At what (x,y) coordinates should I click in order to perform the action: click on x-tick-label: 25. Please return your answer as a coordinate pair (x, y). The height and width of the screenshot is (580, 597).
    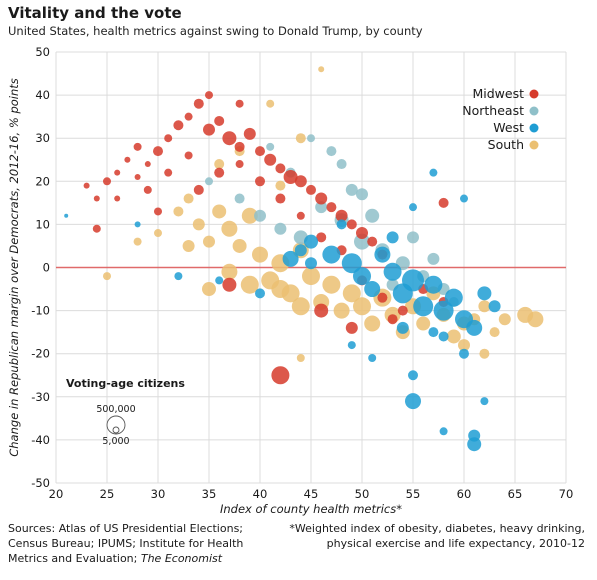
    Looking at the image, I should click on (107, 494).